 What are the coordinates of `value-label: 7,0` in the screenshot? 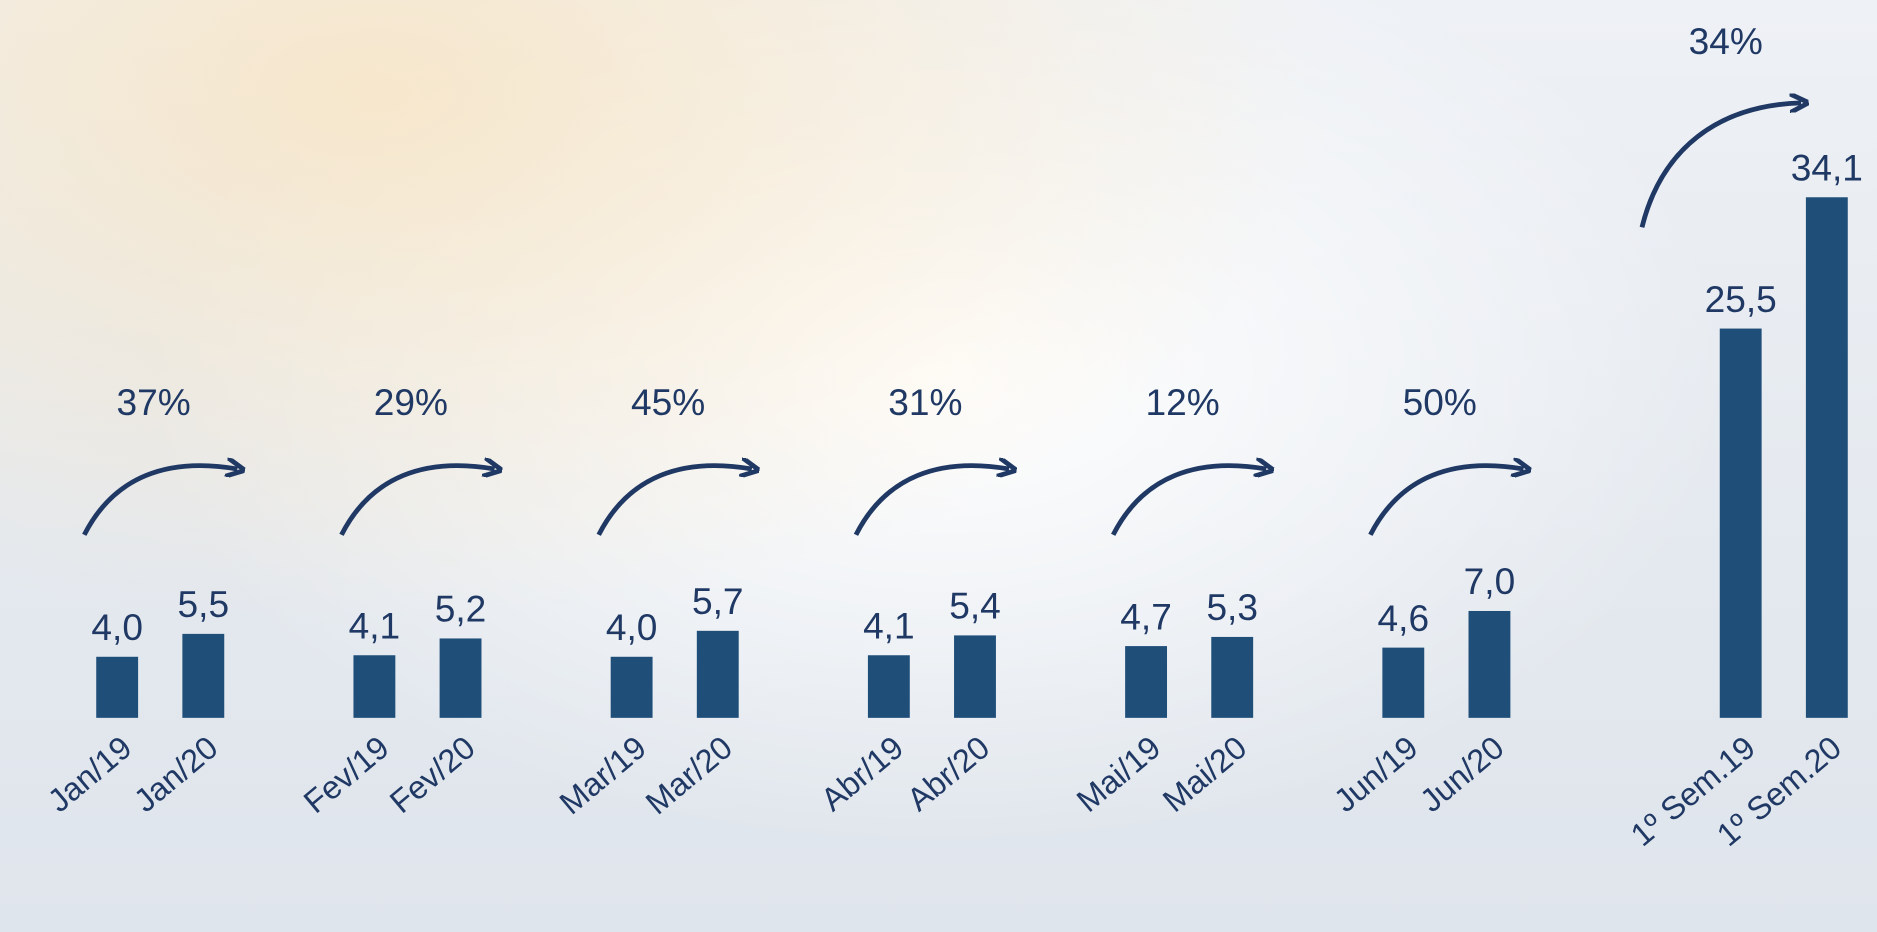 It's located at (1490, 581).